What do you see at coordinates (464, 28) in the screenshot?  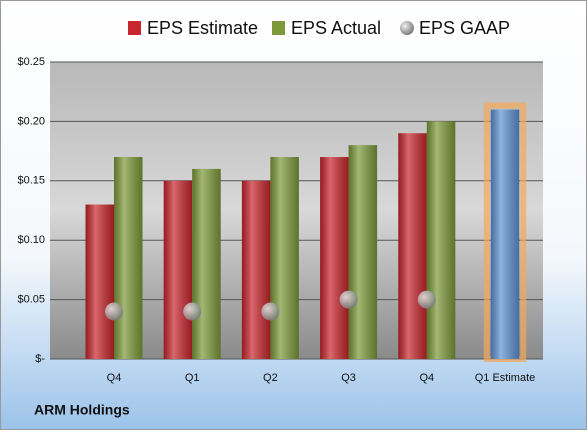 I see `legend-label: EPS GAAP` at bounding box center [464, 28].